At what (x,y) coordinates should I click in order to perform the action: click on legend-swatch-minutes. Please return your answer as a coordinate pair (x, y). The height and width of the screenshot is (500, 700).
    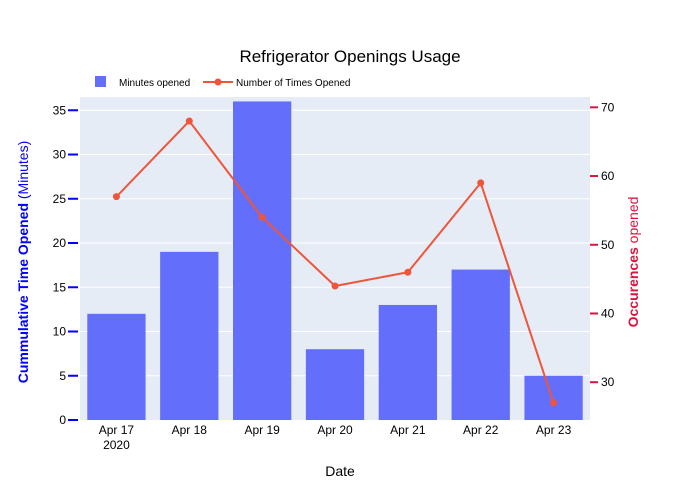
    Looking at the image, I should click on (100, 81).